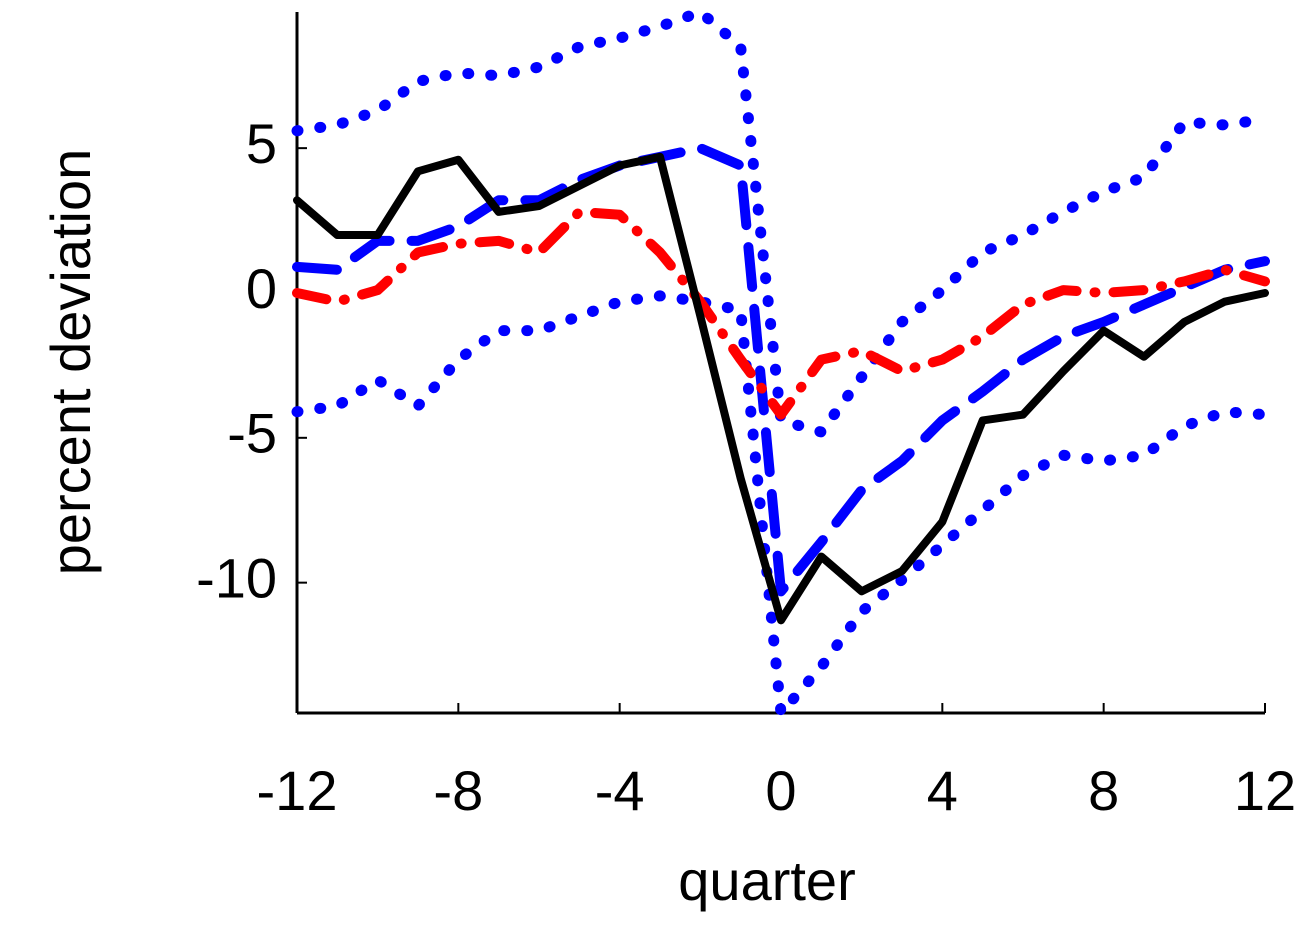  What do you see at coordinates (458, 790) in the screenshot?
I see `x-tick-label: -8` at bounding box center [458, 790].